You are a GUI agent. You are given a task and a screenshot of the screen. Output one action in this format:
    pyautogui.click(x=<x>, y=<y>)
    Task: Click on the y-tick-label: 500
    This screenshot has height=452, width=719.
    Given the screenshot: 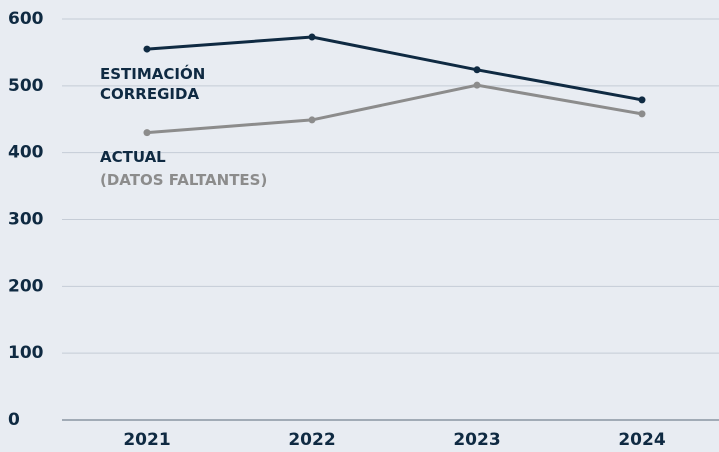 What is the action you would take?
    pyautogui.click(x=26, y=86)
    